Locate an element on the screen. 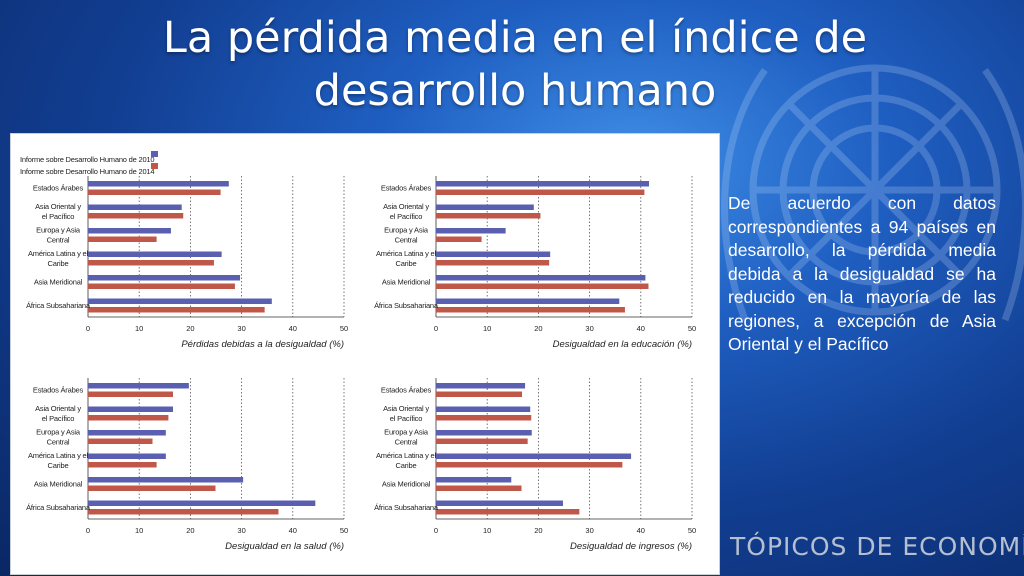 This screenshot has height=576, width=1024. un-emblem-icon is located at coordinates (872, 193).